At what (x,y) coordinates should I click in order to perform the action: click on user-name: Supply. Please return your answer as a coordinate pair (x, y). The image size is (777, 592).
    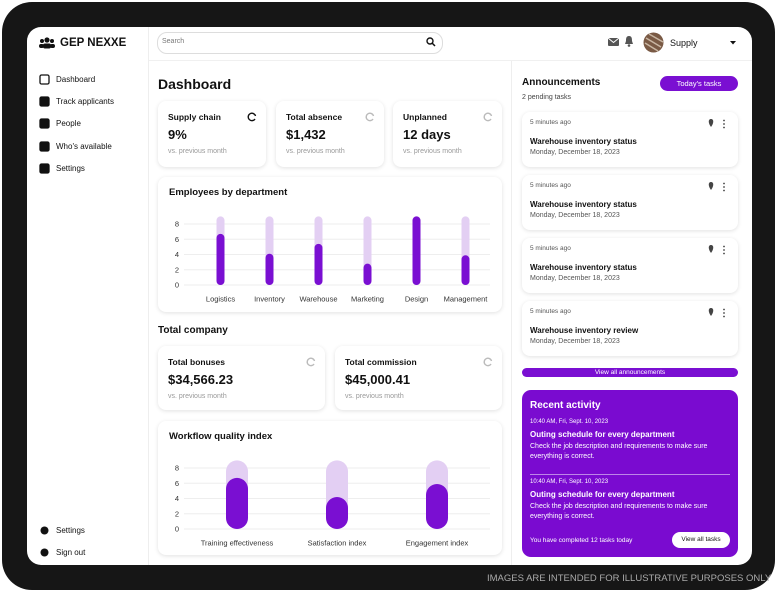
    Looking at the image, I should click on (684, 43).